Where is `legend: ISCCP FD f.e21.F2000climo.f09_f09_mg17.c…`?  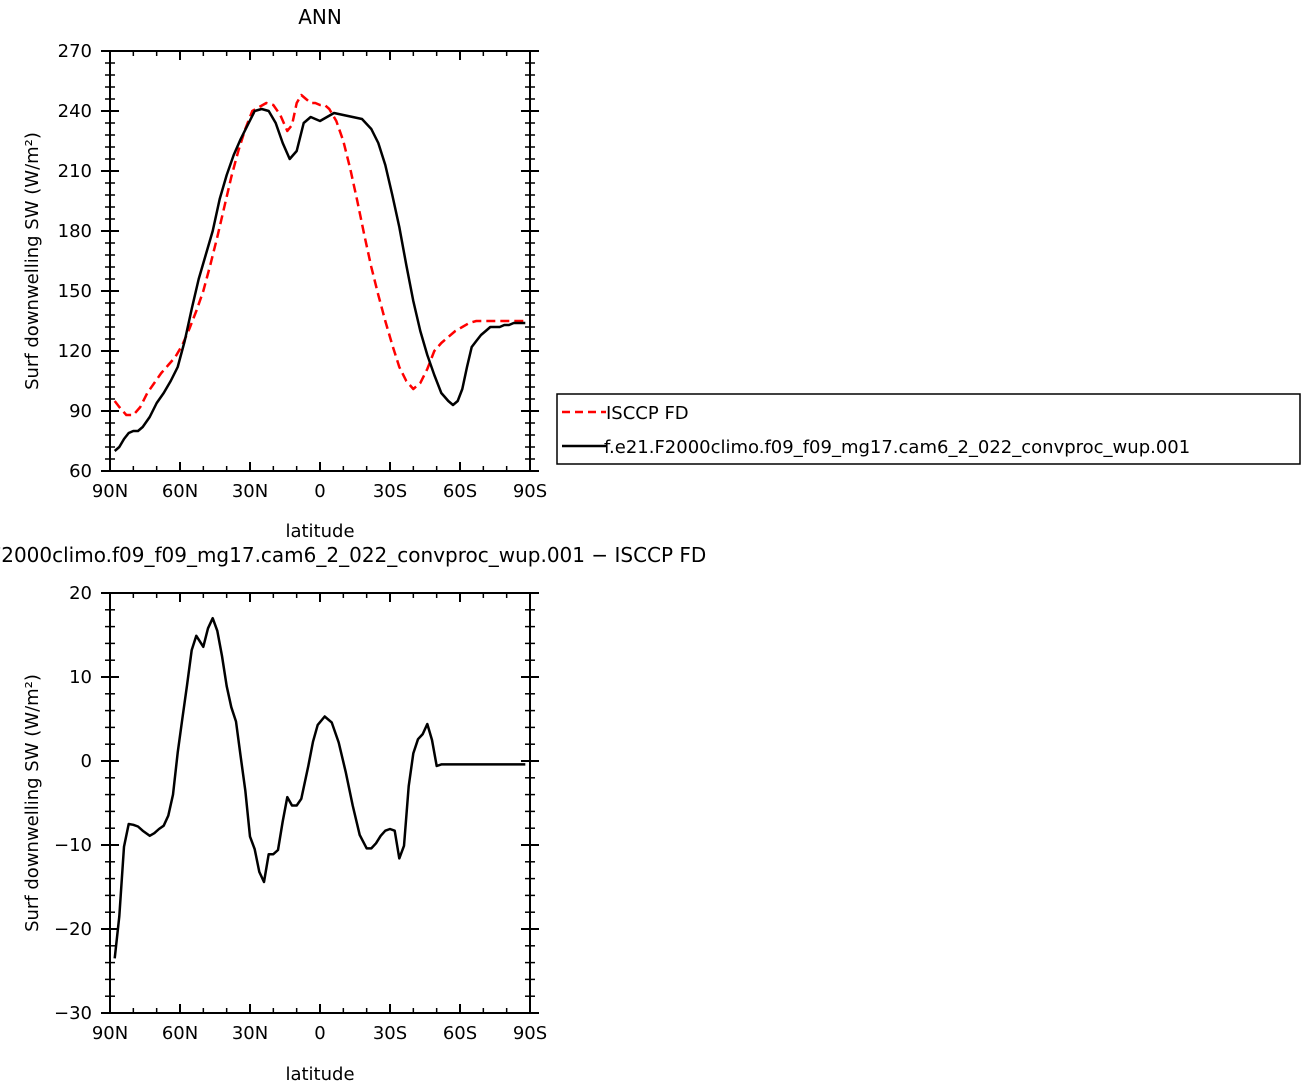 legend: ISCCP FD f.e21.F2000climo.f09_f09_mg17.c… is located at coordinates (928, 429).